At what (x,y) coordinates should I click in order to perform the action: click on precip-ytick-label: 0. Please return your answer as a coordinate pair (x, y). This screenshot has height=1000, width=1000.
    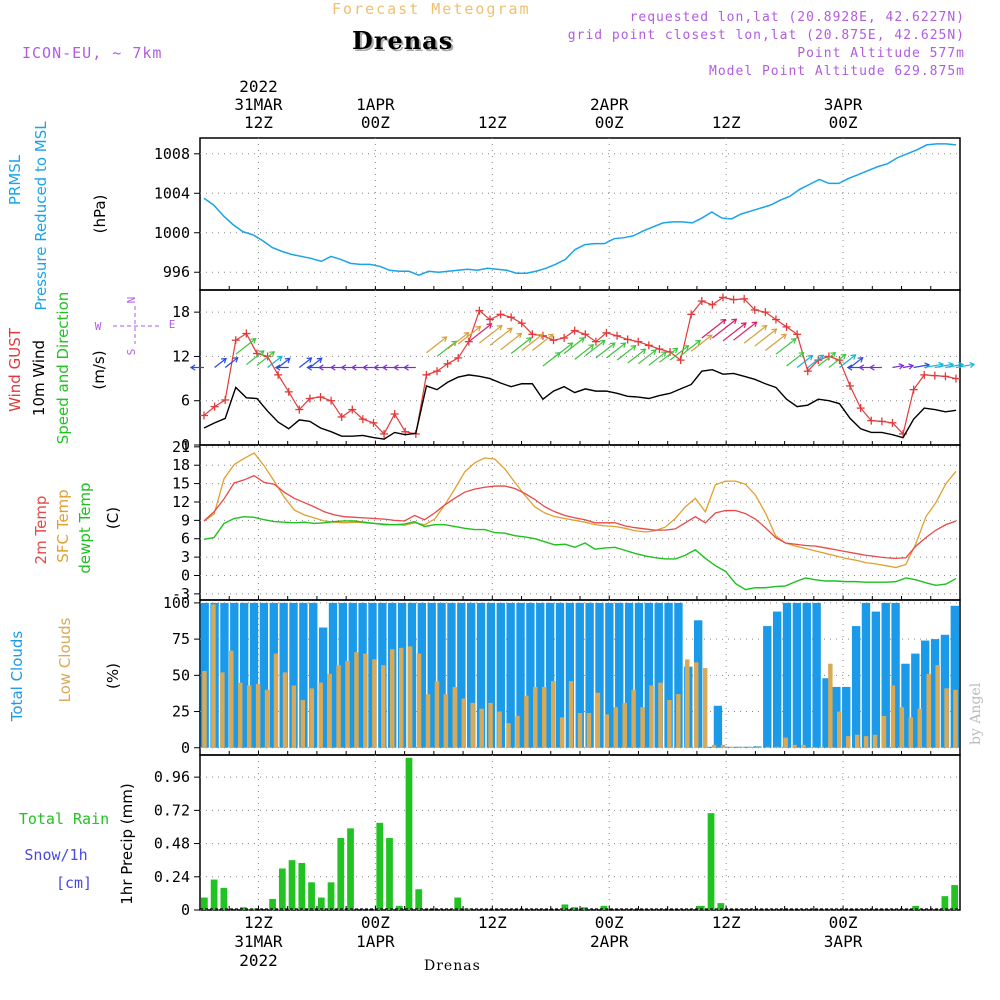
    Looking at the image, I should click on (185, 910).